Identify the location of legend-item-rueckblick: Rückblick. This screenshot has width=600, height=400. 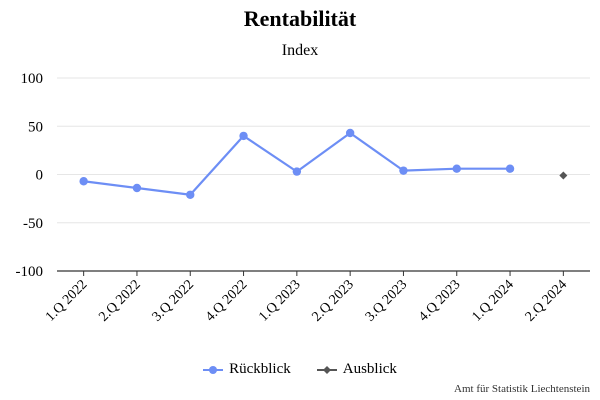
(247, 369).